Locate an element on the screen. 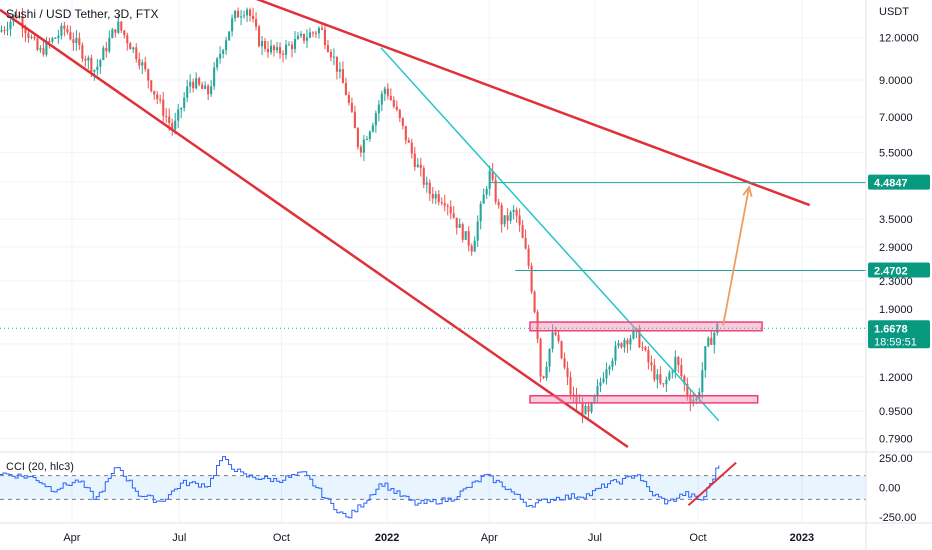 Image resolution: width=932 pixels, height=550 pixels. price-tag-4.4847 is located at coordinates (899, 182).